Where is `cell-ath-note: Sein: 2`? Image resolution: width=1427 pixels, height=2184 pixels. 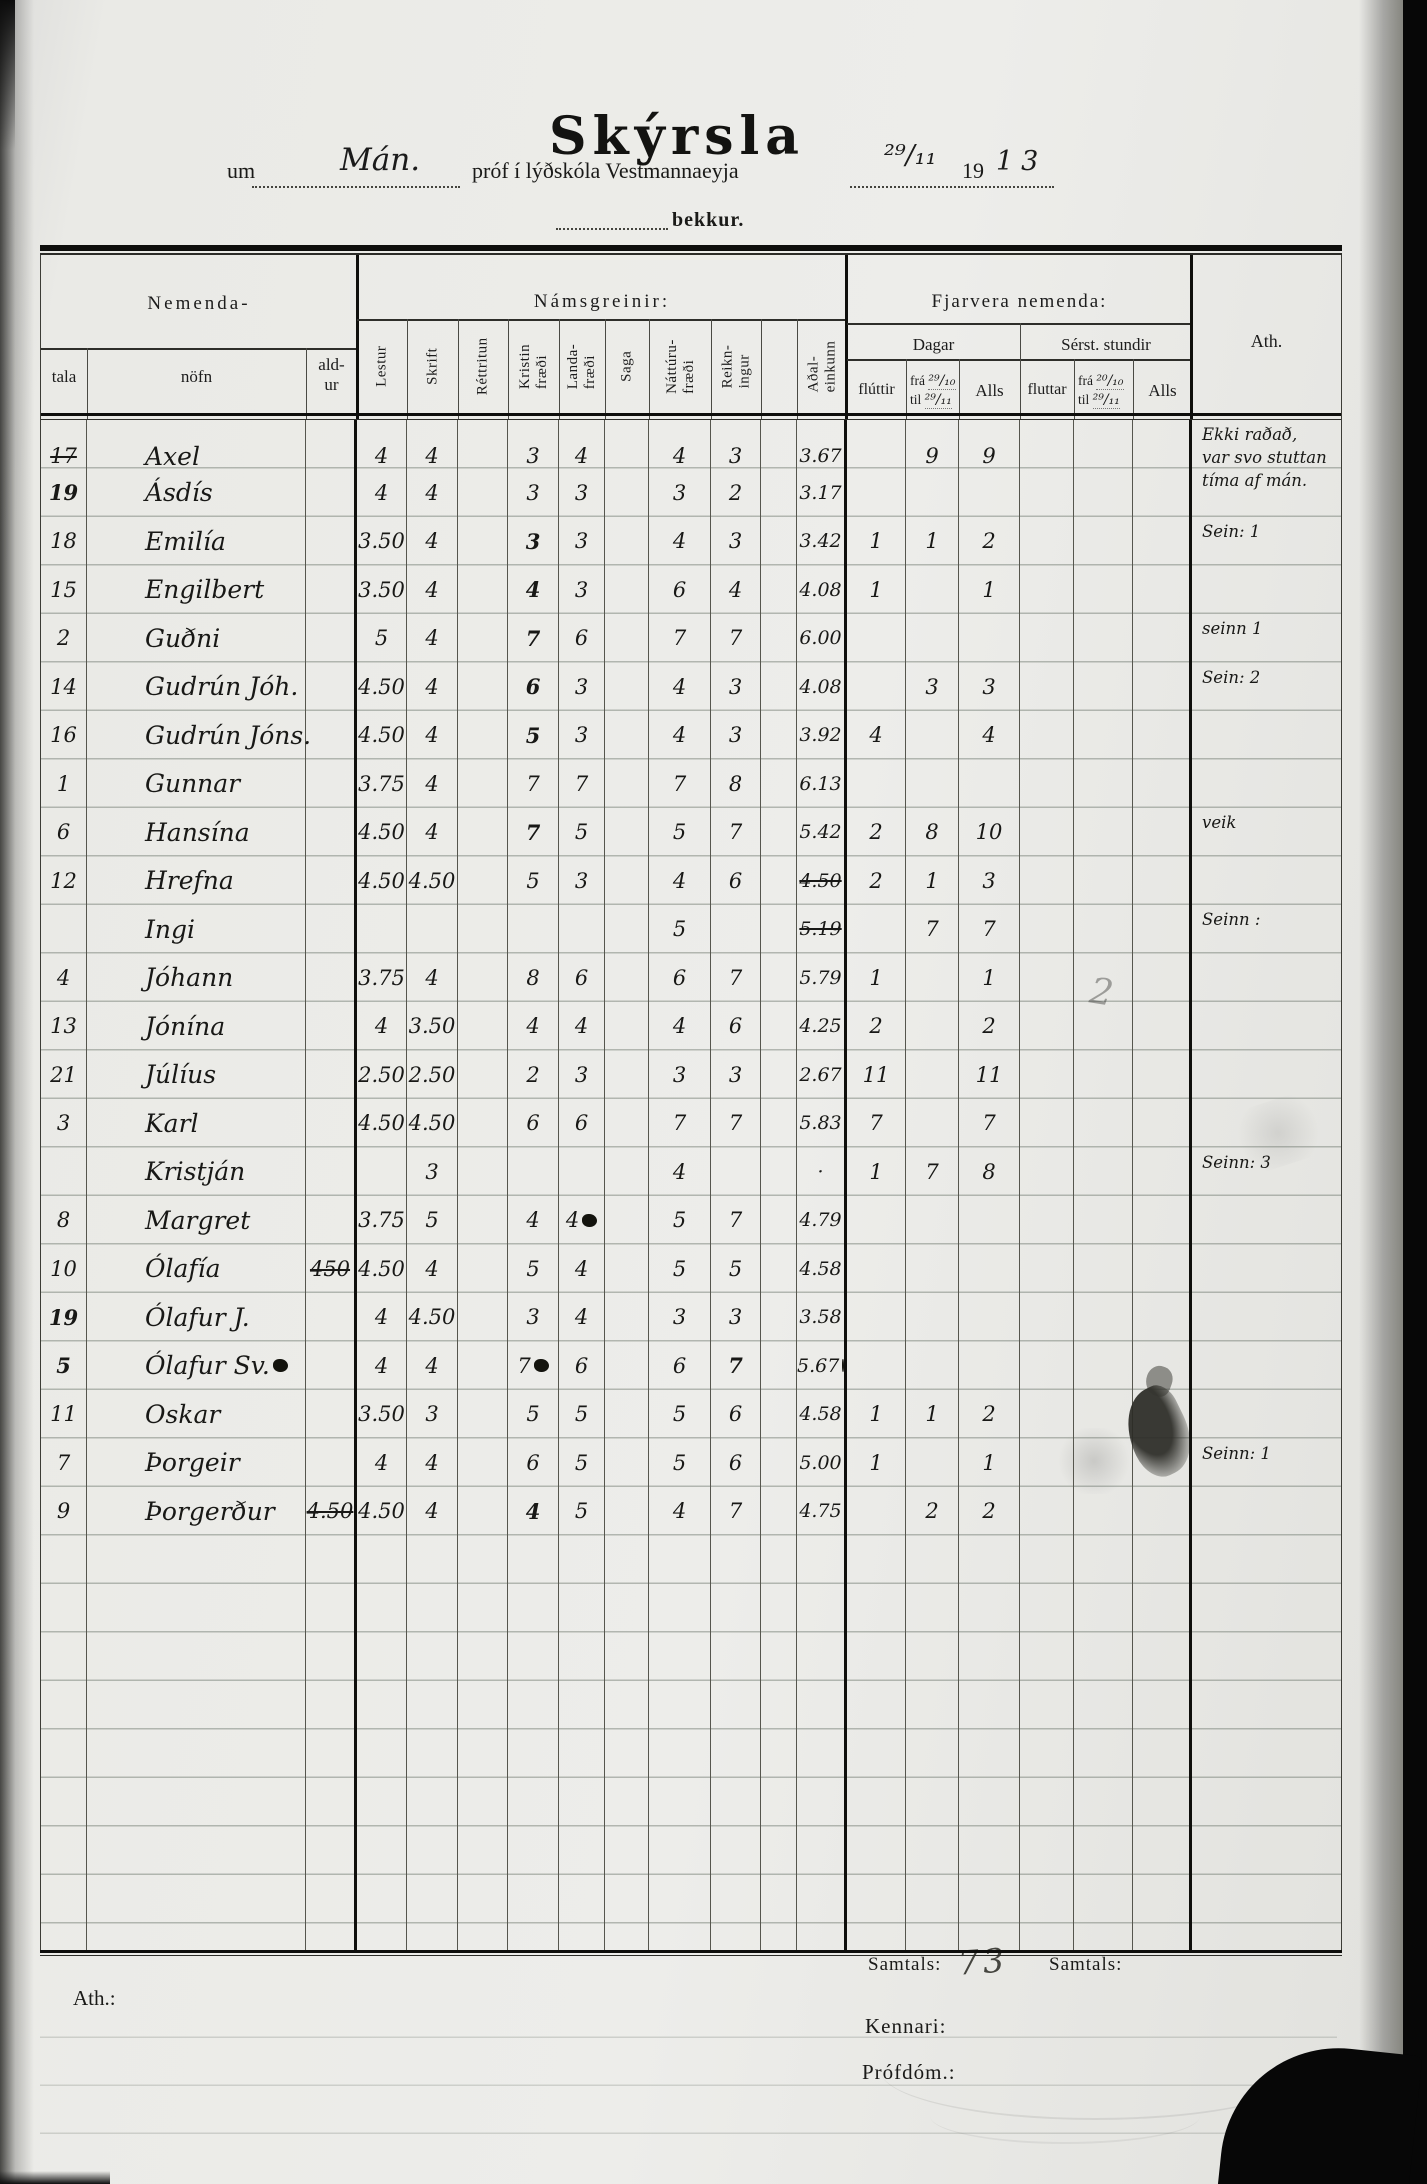
cell-ath-note: Sein: 2 is located at coordinates (1231, 677).